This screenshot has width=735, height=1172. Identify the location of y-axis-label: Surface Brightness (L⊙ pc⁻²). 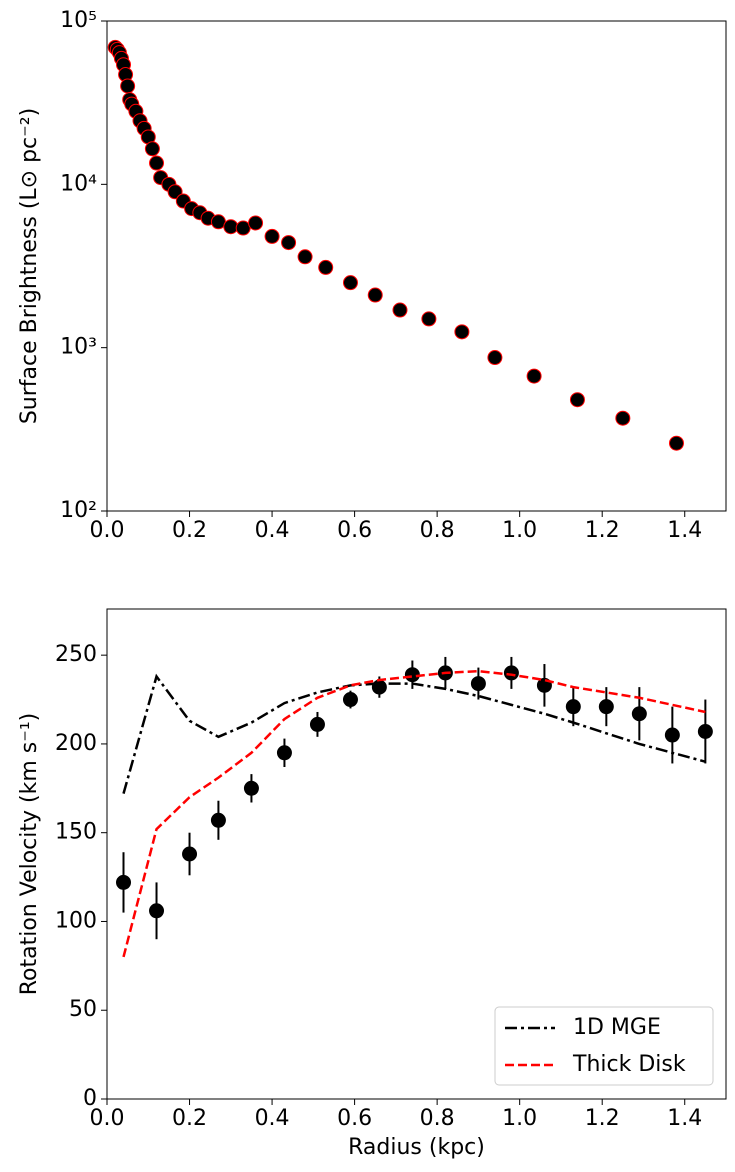
(29, 266).